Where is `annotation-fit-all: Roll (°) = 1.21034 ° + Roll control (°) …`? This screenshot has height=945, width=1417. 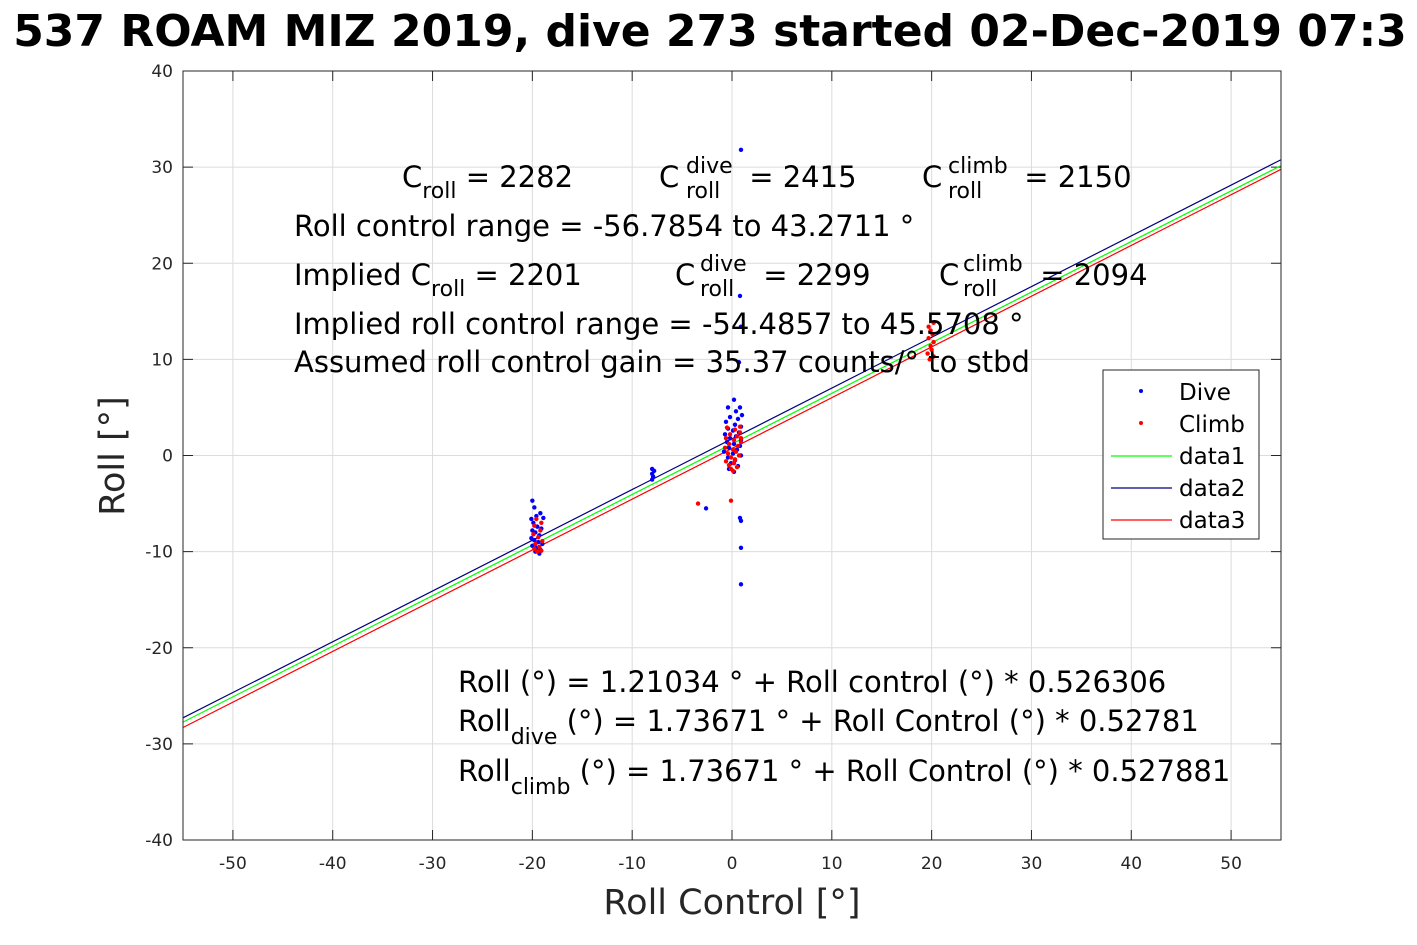 annotation-fit-all: Roll (°) = 1.21034 ° + Roll control (°) … is located at coordinates (812, 682).